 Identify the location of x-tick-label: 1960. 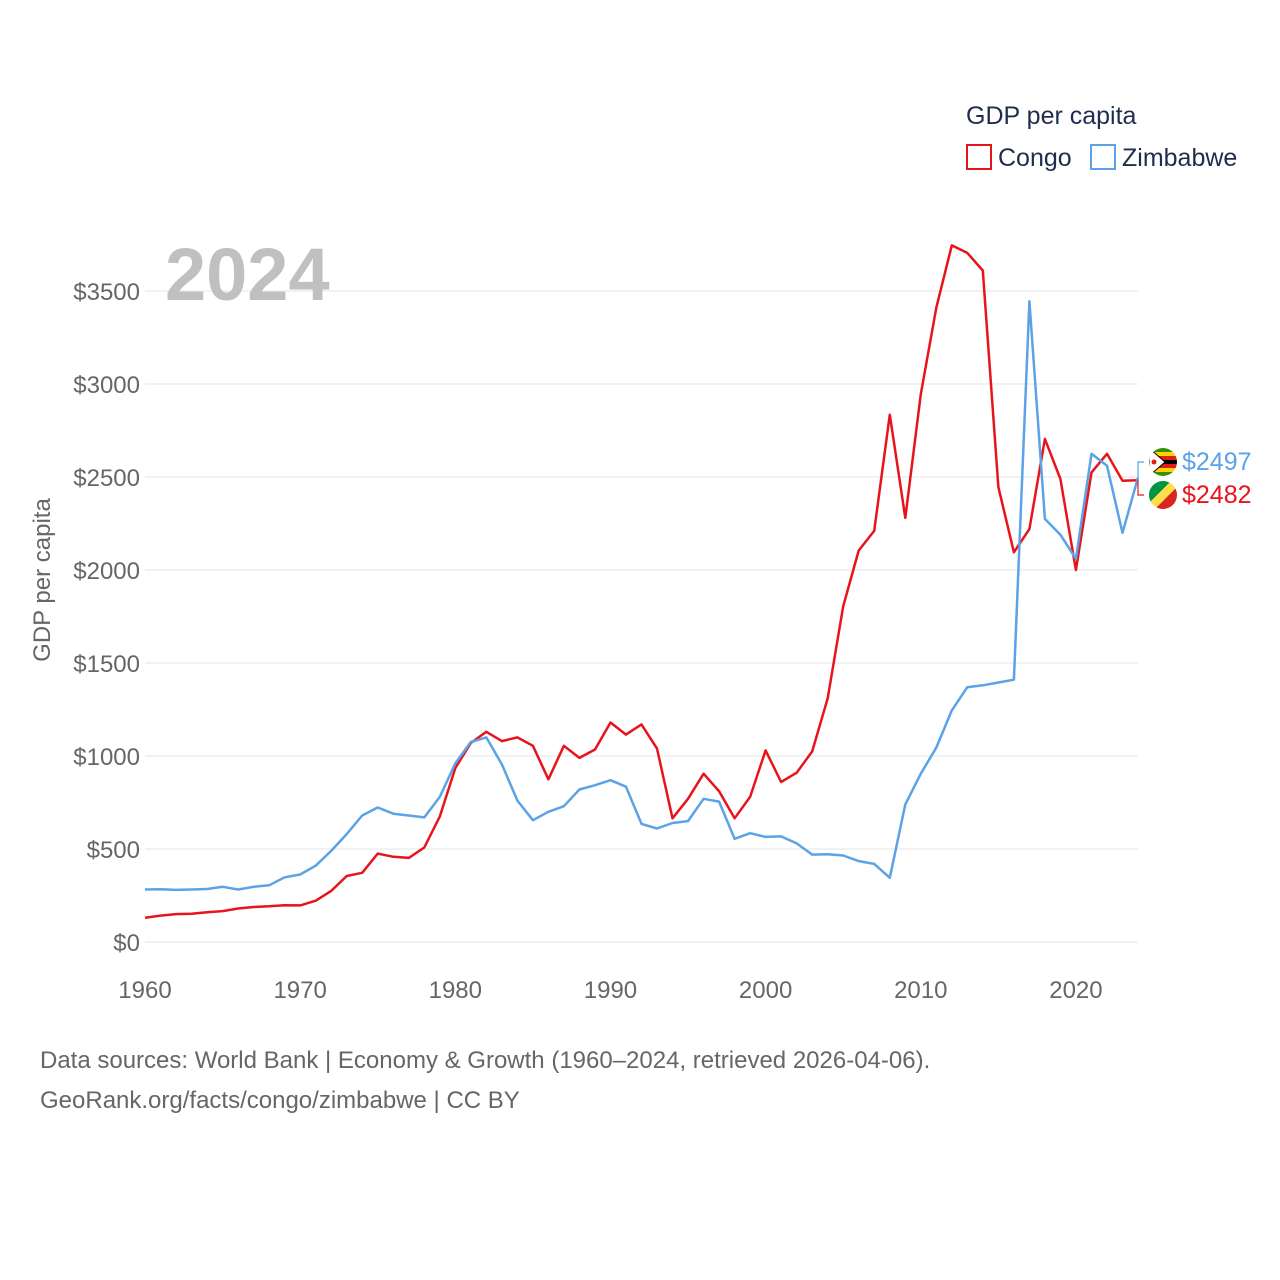
(144, 990).